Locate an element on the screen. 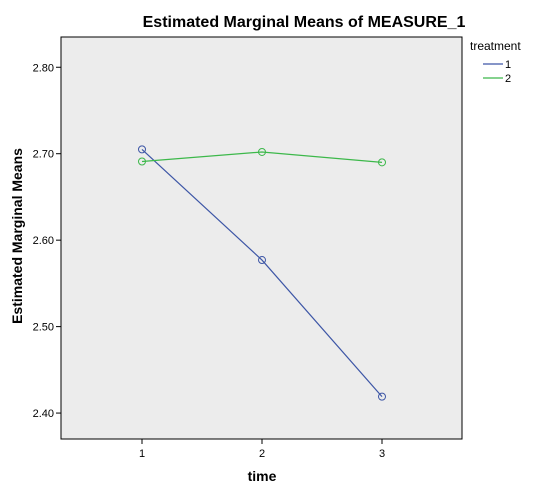 This screenshot has width=534, height=490. legend-label-2: 2 is located at coordinates (508, 79).